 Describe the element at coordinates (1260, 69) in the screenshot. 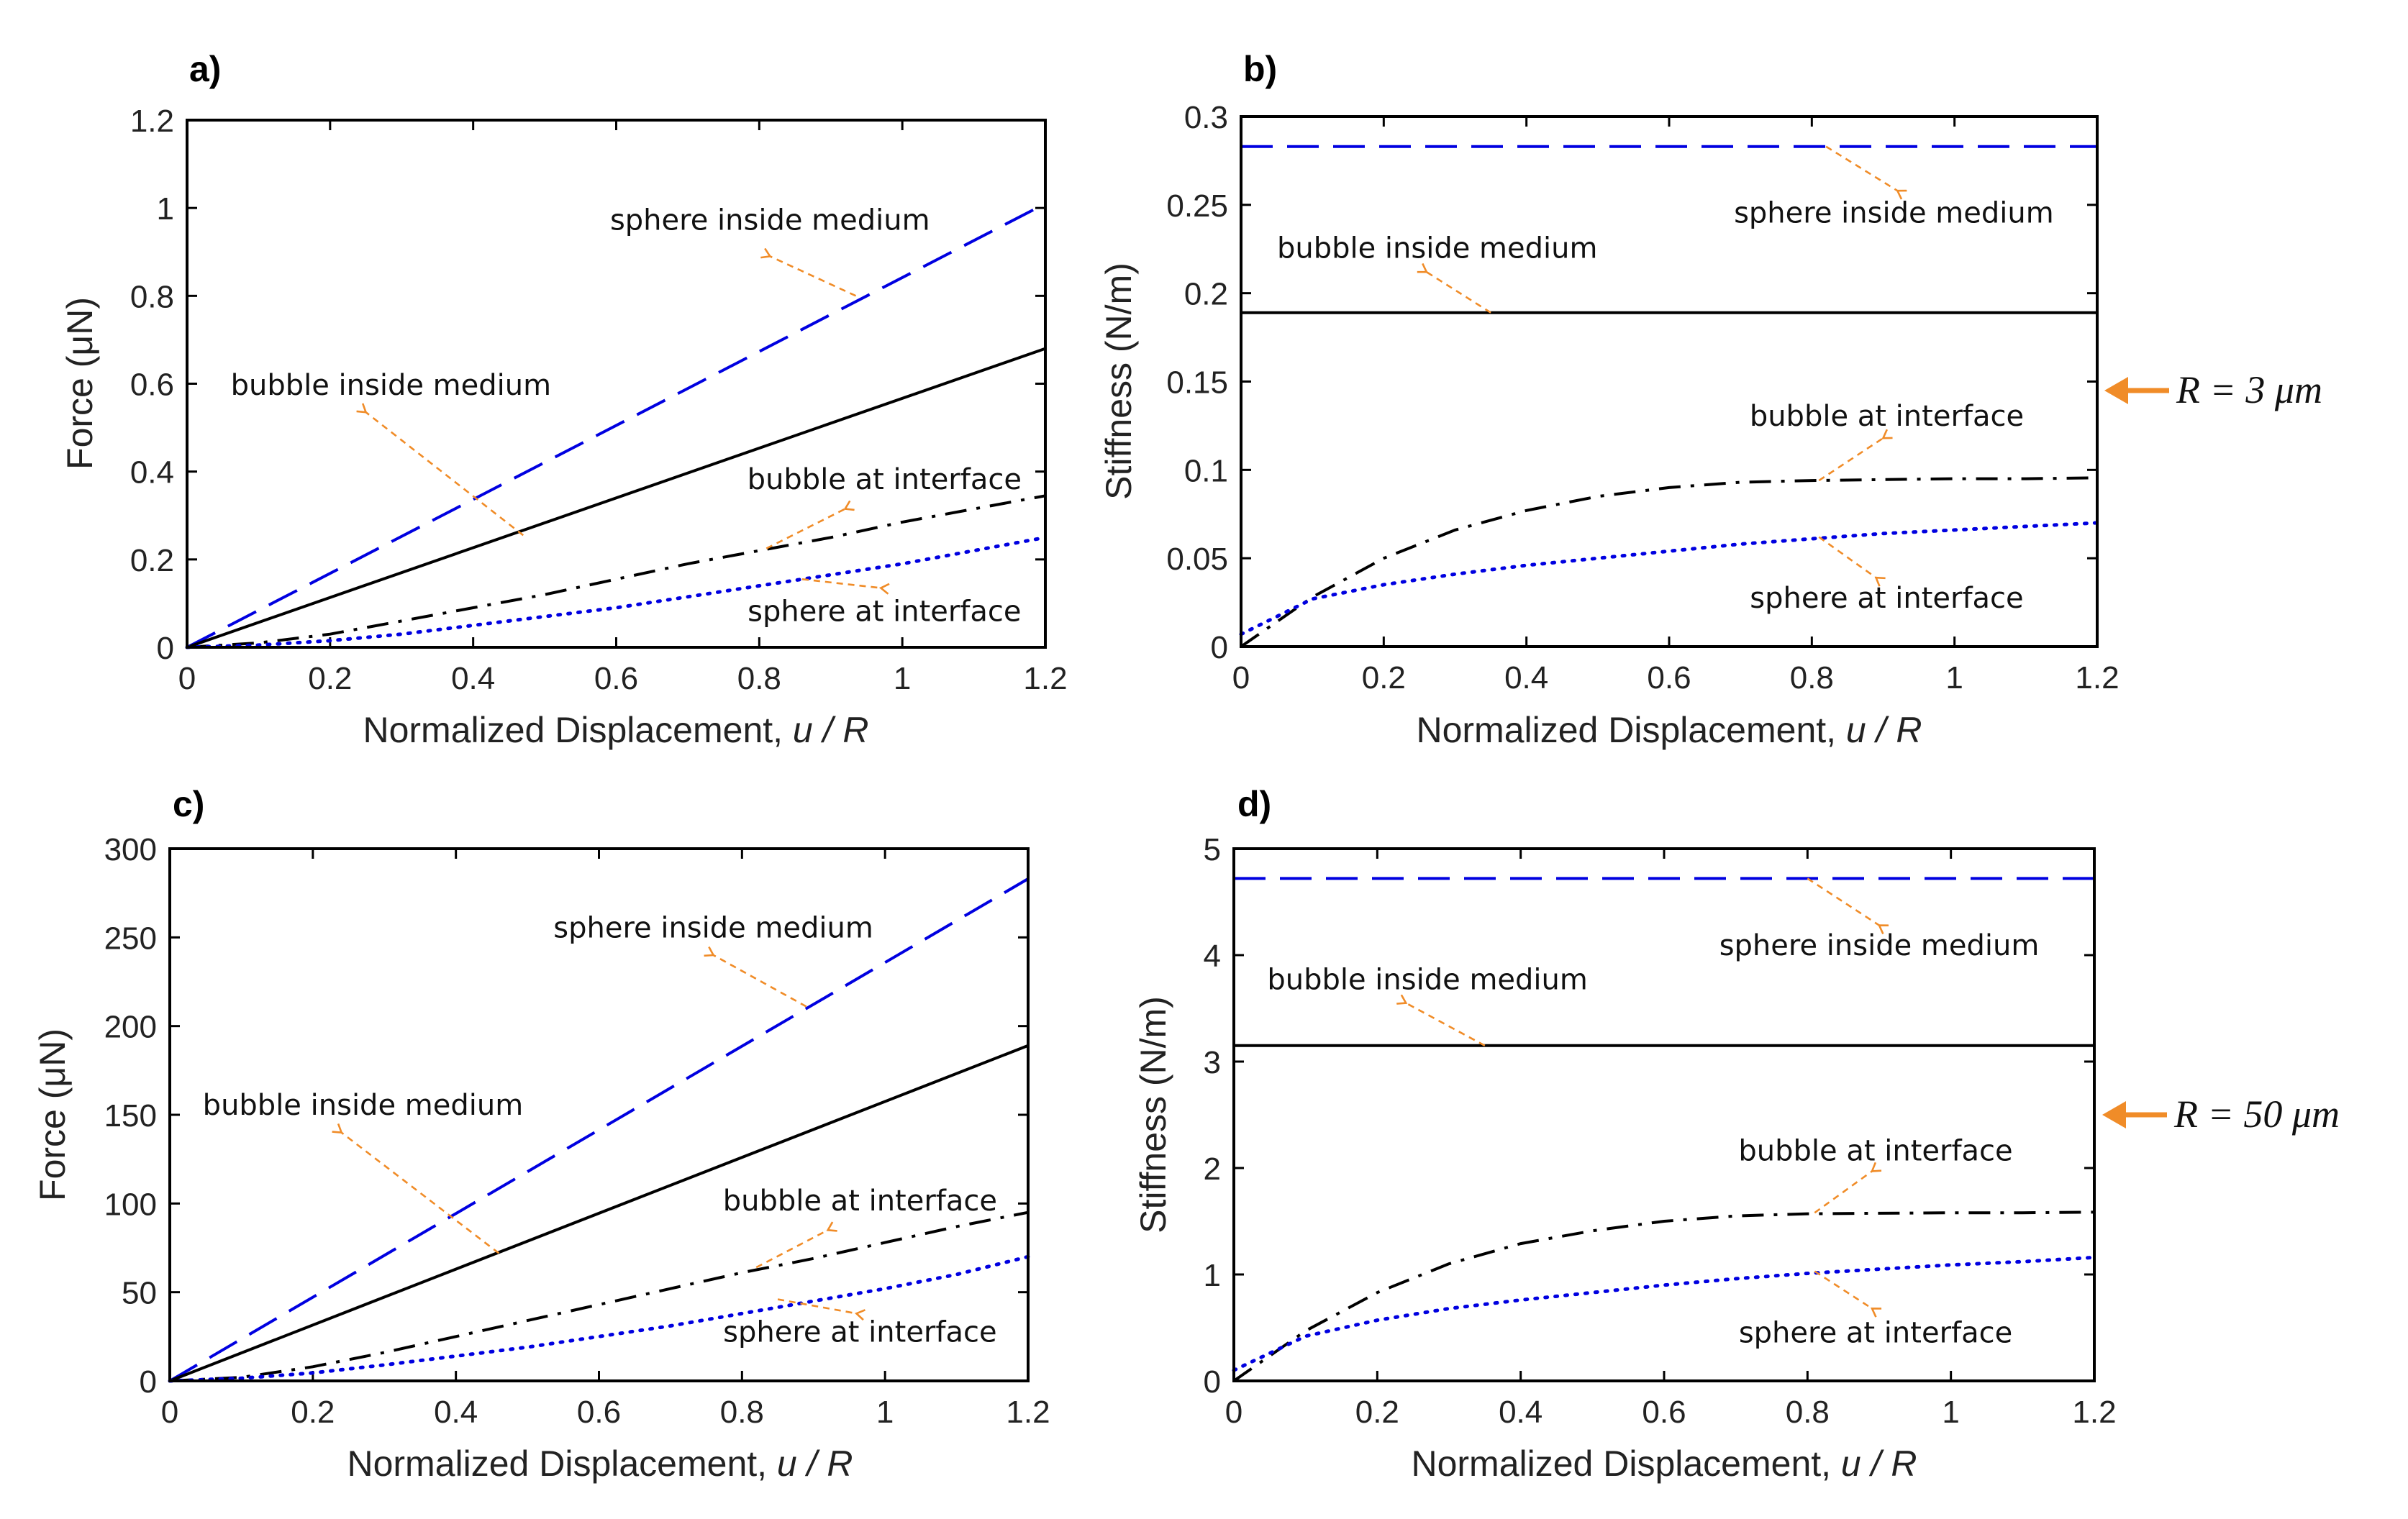

I see `panel-label: b)` at that location.